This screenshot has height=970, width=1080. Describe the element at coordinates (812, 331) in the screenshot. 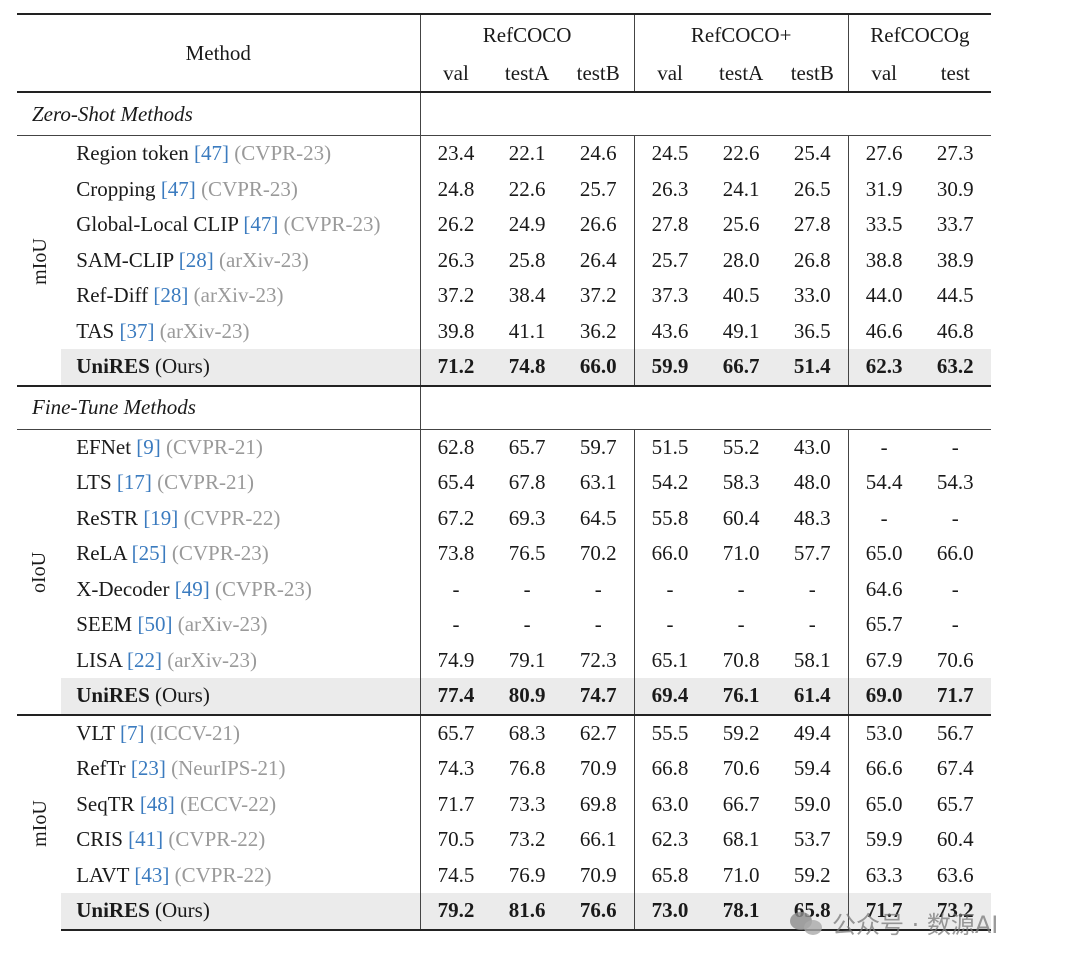

I see `value-cell: 36.5` at that location.